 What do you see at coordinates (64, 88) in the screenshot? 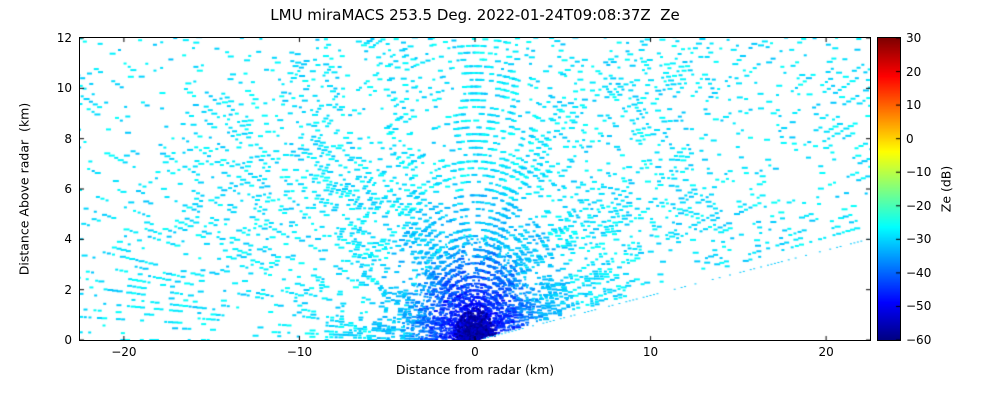
I see `y-tick-label: 10` at bounding box center [64, 88].